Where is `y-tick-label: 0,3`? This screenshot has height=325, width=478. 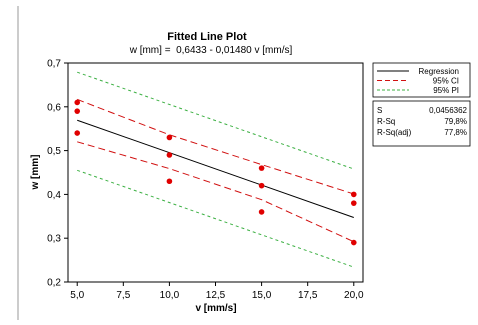 y-tick-label: 0,3 is located at coordinates (54, 239).